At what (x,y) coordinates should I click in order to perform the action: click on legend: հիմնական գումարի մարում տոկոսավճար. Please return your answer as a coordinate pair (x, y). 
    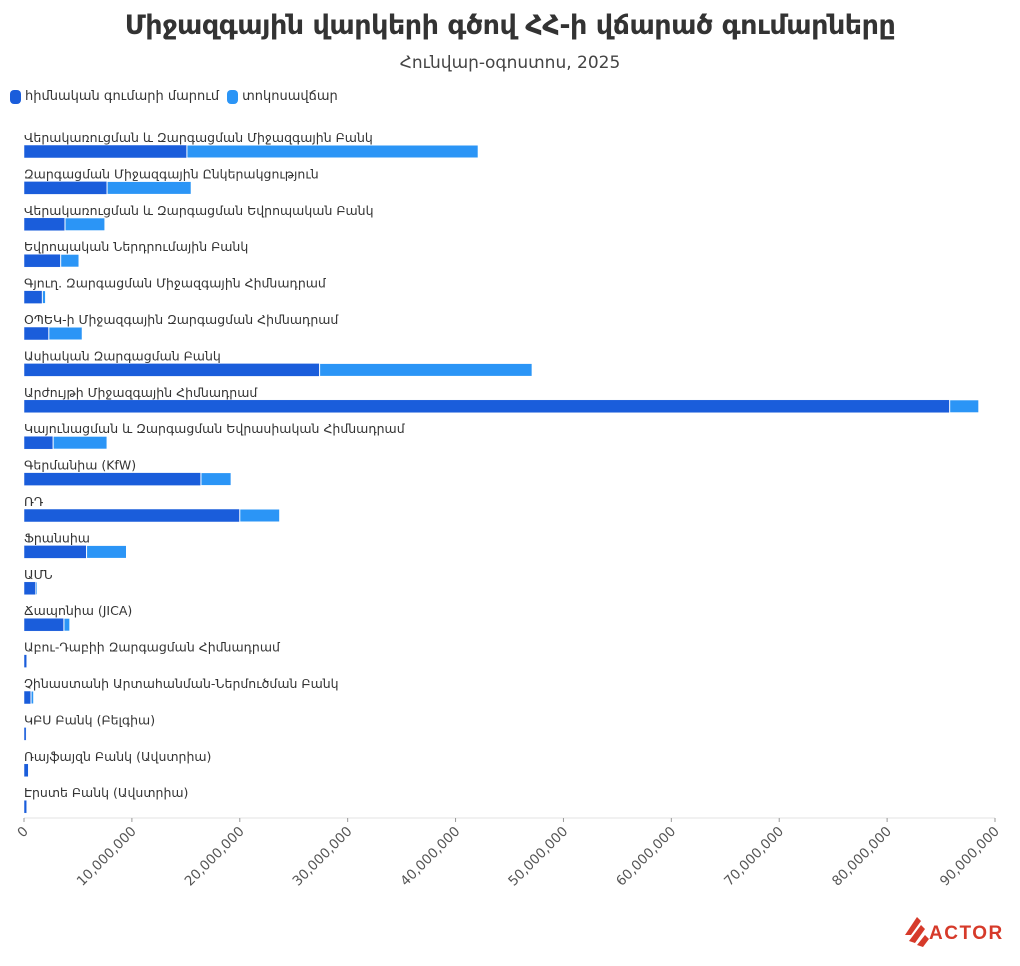
    Looking at the image, I should click on (178, 96).